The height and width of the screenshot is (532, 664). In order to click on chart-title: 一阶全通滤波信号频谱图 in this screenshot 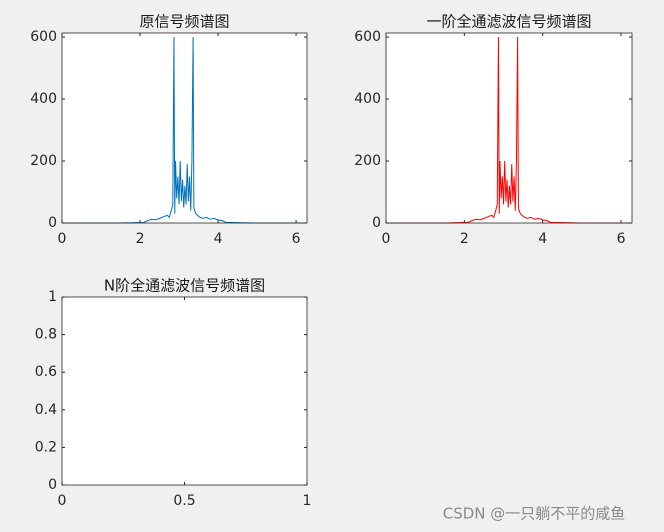, I will do `click(508, 22)`.